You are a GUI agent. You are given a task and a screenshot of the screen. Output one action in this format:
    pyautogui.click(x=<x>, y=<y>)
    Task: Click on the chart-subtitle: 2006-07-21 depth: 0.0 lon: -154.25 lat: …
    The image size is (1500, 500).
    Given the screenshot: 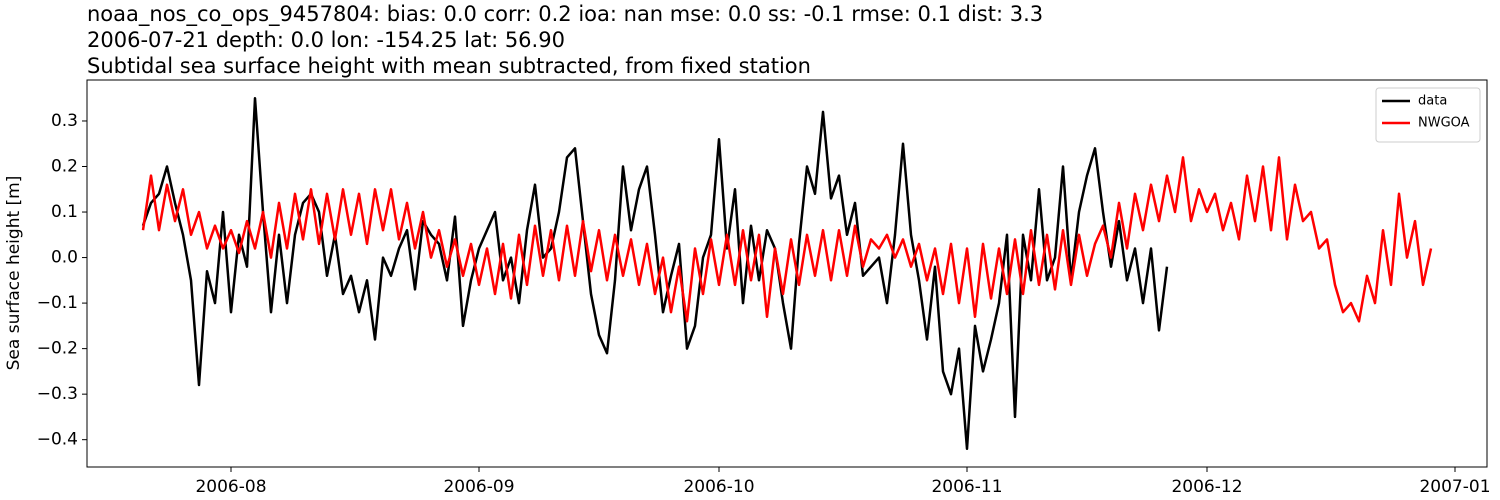 What is the action you would take?
    pyautogui.click(x=326, y=40)
    